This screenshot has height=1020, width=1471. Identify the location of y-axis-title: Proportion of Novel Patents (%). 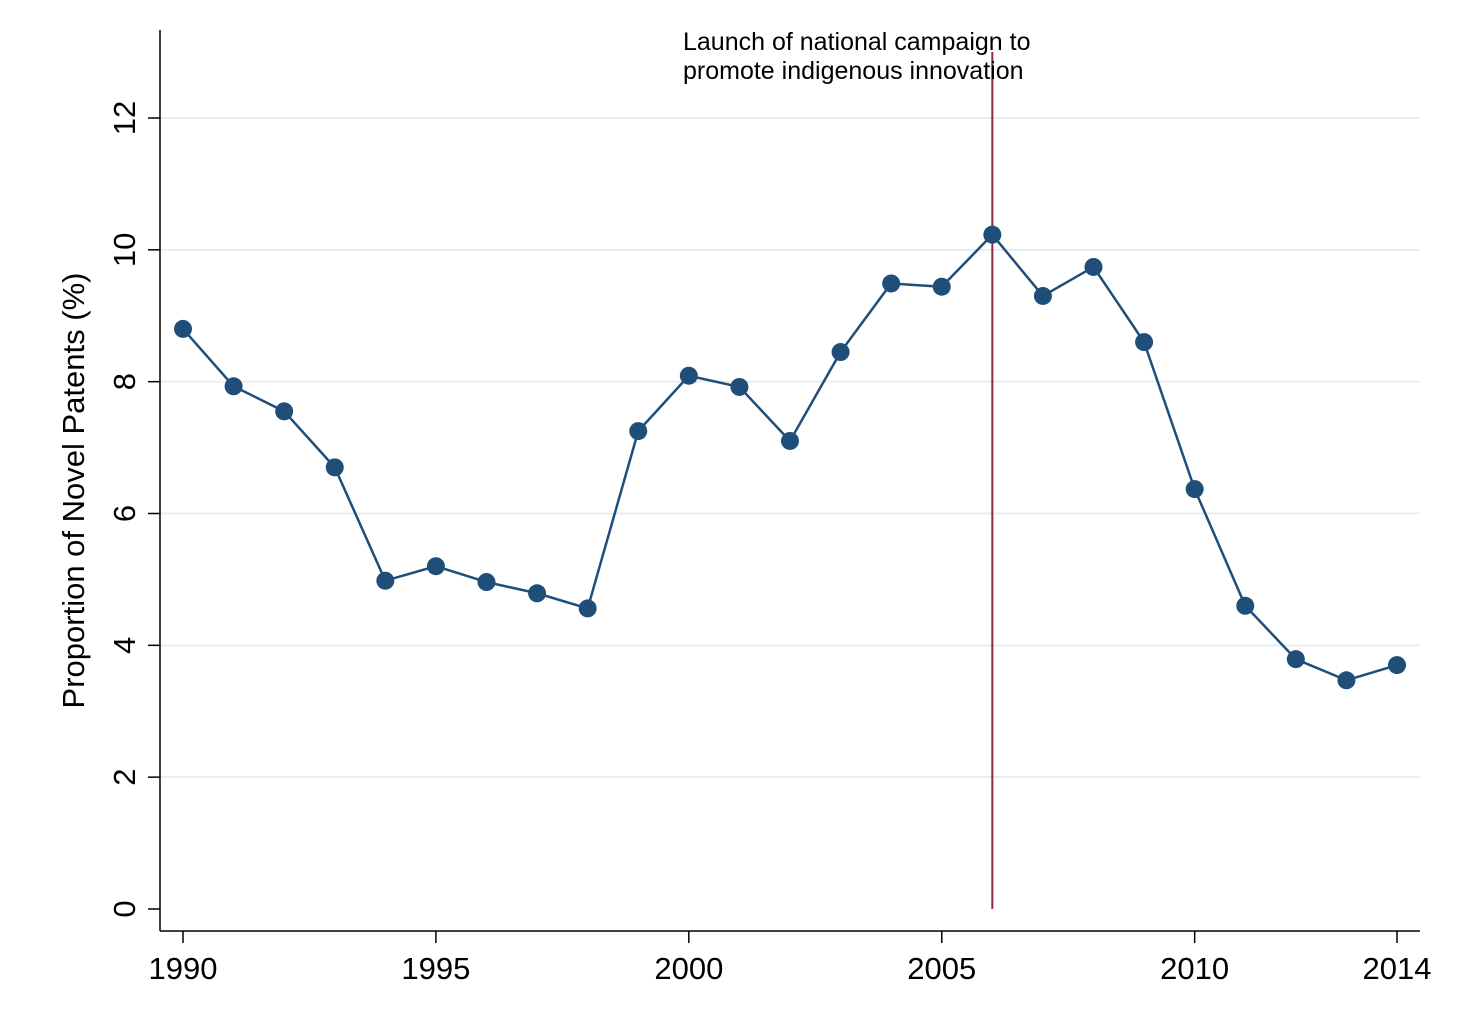
(73, 491).